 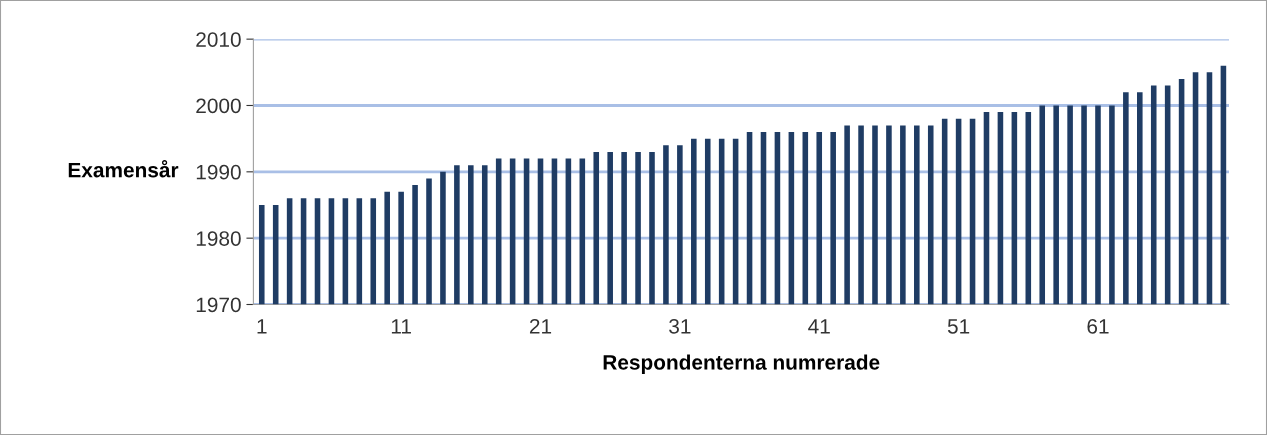 What do you see at coordinates (218, 305) in the screenshot?
I see `y-tick-label: 1970` at bounding box center [218, 305].